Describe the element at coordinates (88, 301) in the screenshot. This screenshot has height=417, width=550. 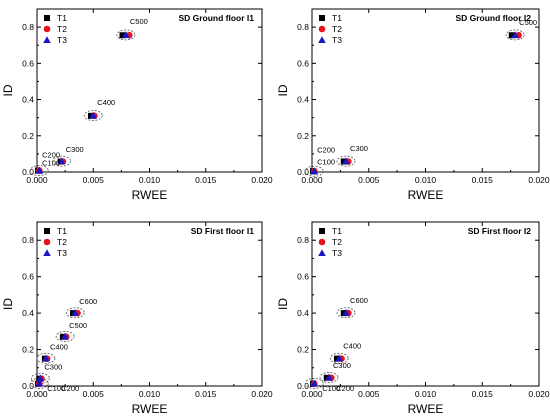
I see `point-annotation: C600` at that location.